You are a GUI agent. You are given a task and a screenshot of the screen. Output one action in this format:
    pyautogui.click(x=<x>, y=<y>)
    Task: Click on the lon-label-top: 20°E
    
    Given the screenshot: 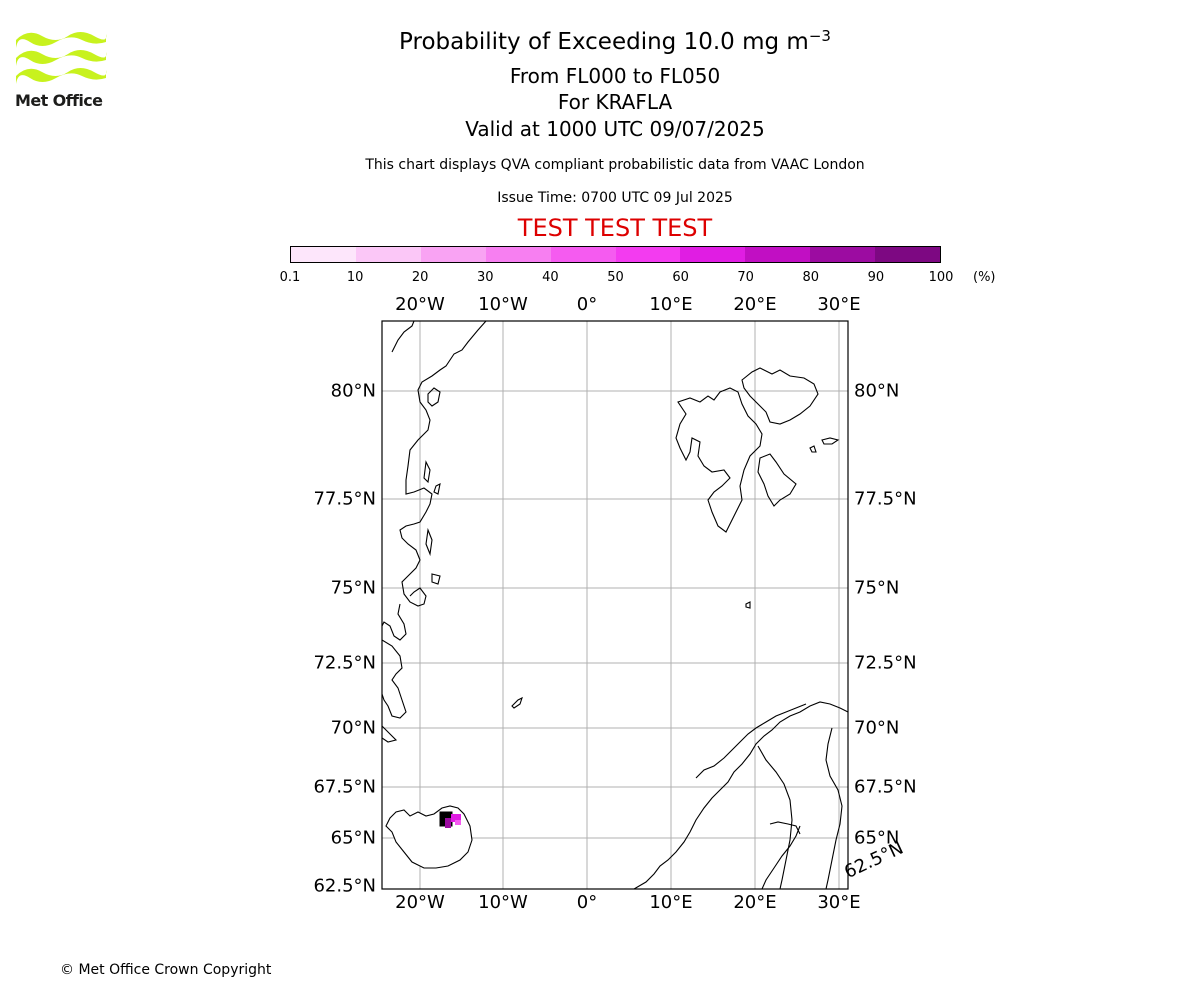 What is the action you would take?
    pyautogui.click(x=755, y=304)
    